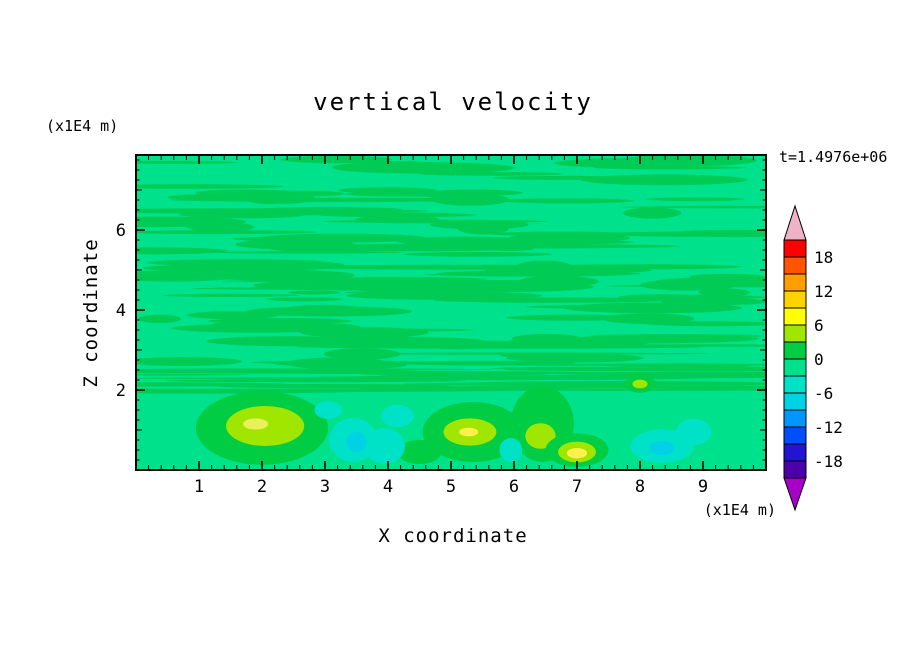 This screenshot has width=904, height=654. Describe the element at coordinates (121, 391) in the screenshot. I see `y-tick-label: 2` at that location.